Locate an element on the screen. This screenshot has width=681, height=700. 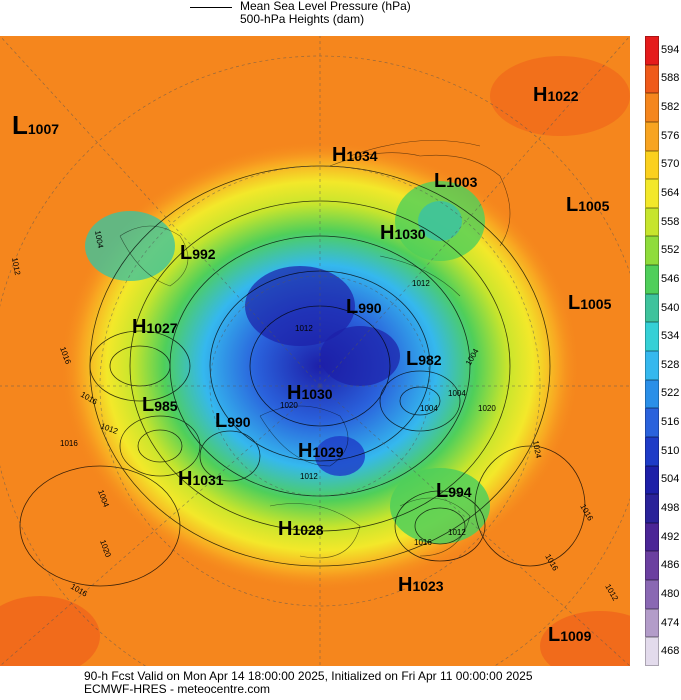
colorbar-tick-label: 528 is located at coordinates (670, 364).